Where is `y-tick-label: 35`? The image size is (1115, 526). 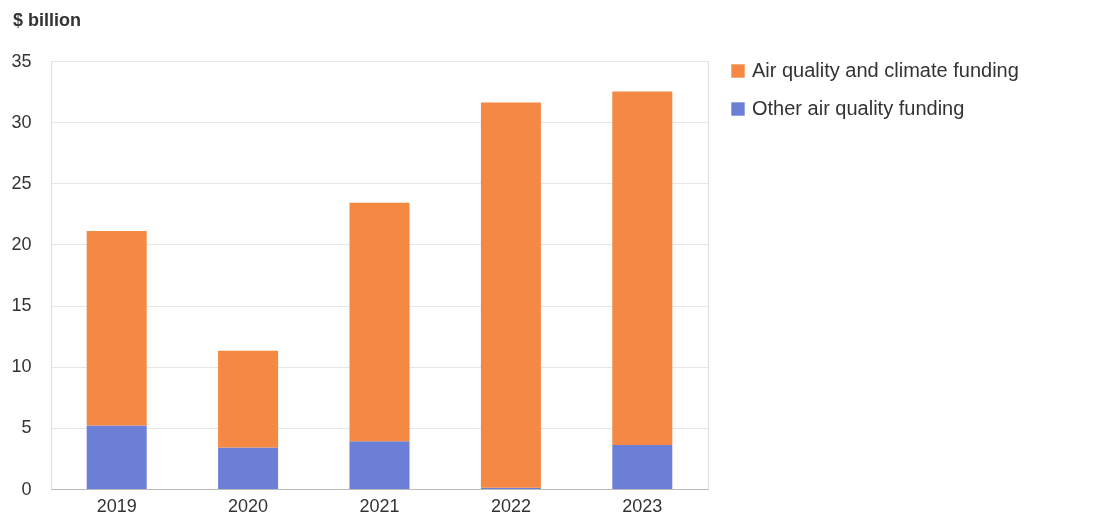
y-tick-label: 35 is located at coordinates (21, 60).